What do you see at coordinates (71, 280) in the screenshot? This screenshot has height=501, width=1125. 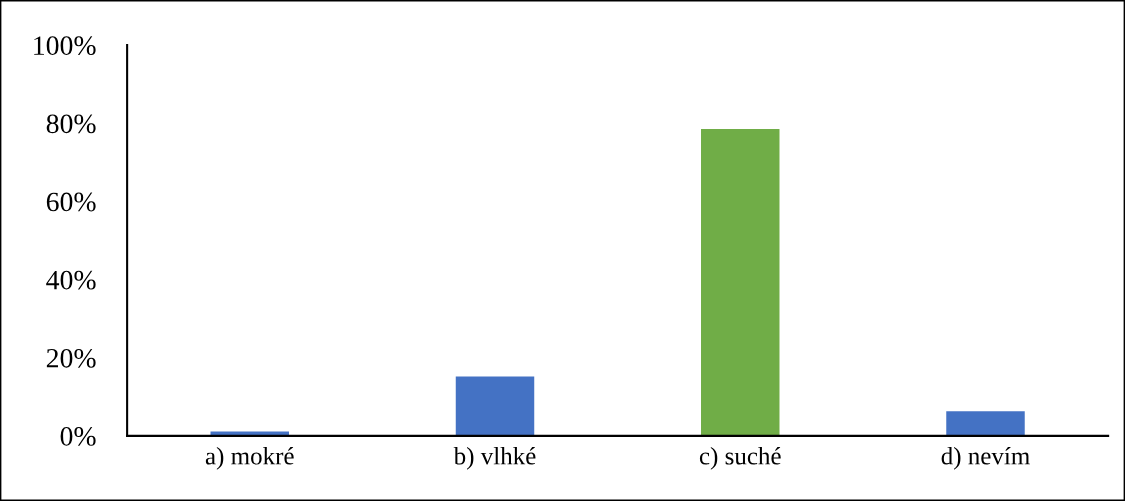 I see `y-tick-label: 40%` at bounding box center [71, 280].